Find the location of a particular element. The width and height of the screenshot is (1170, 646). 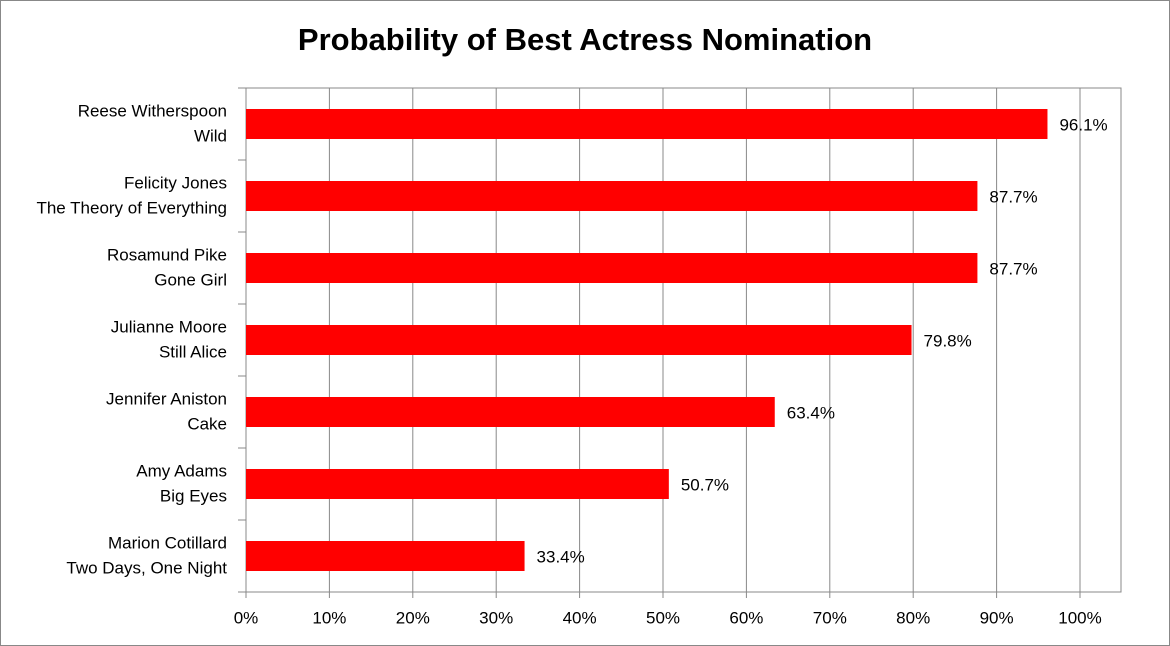

value-label: 79.8% is located at coordinates (948, 340).